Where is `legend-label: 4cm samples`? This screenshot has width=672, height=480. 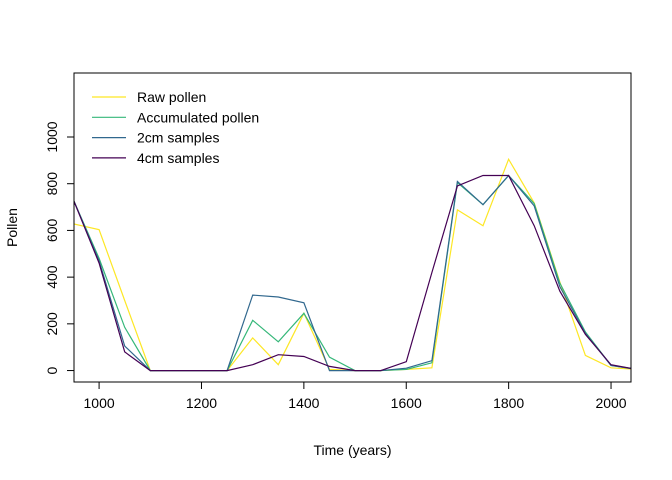 legend-label: 4cm samples is located at coordinates (178, 158).